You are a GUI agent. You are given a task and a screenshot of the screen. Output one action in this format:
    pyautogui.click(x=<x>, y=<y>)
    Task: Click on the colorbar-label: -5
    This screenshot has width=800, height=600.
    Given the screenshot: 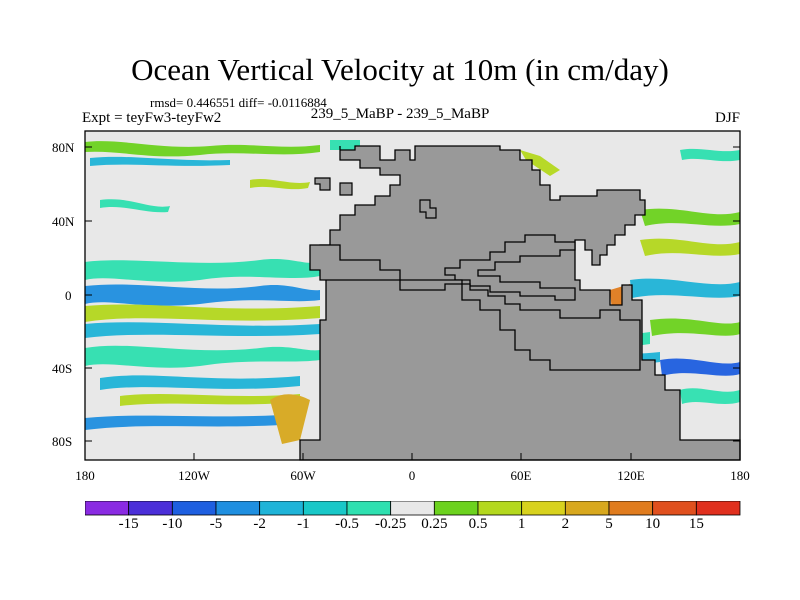 What is the action you would take?
    pyautogui.click(x=216, y=524)
    